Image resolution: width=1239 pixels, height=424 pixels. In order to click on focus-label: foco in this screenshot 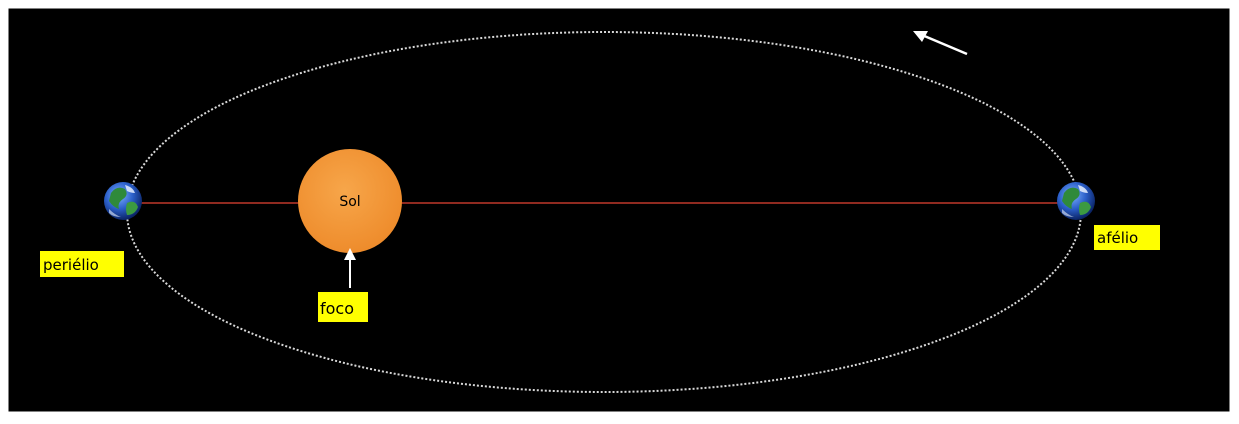, I will do `click(343, 307)`.